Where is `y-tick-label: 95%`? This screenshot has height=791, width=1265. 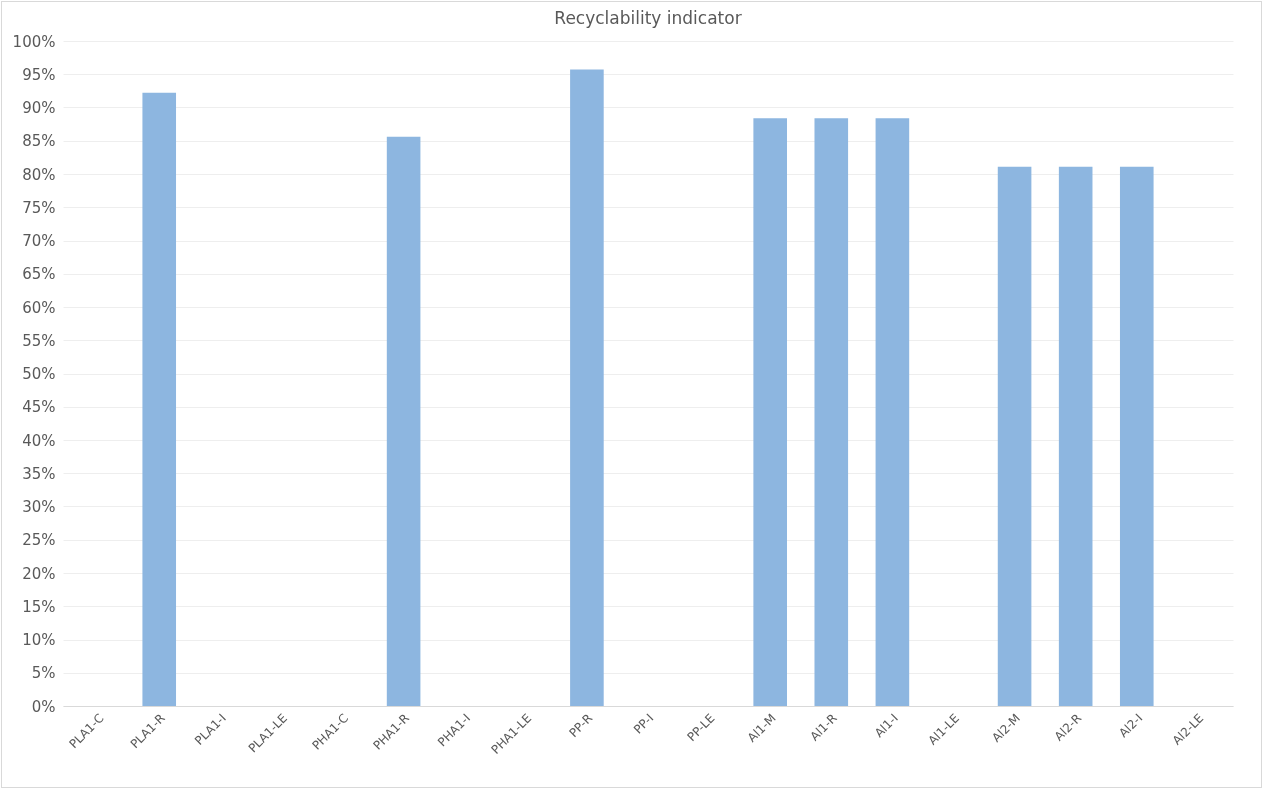 y-tick-label: 95% is located at coordinates (39, 74).